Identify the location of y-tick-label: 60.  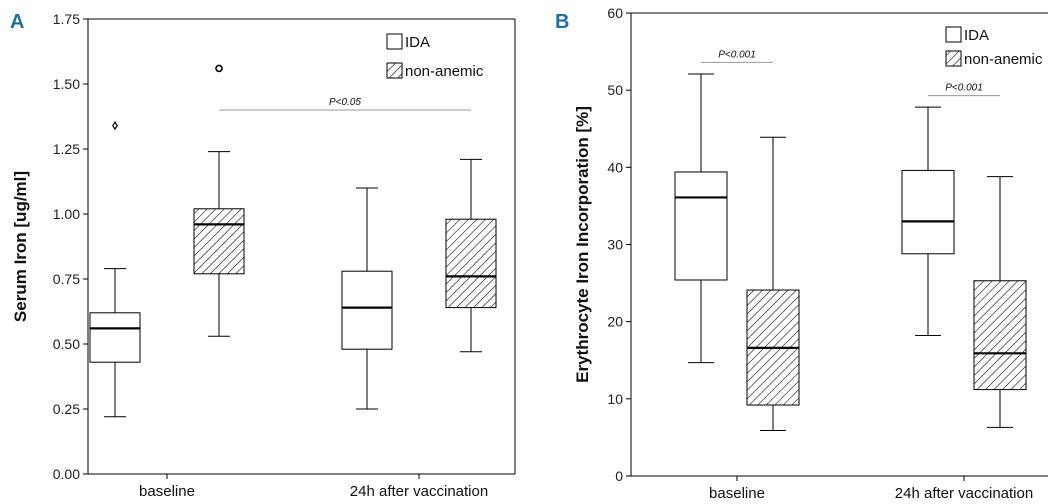
(615, 13).